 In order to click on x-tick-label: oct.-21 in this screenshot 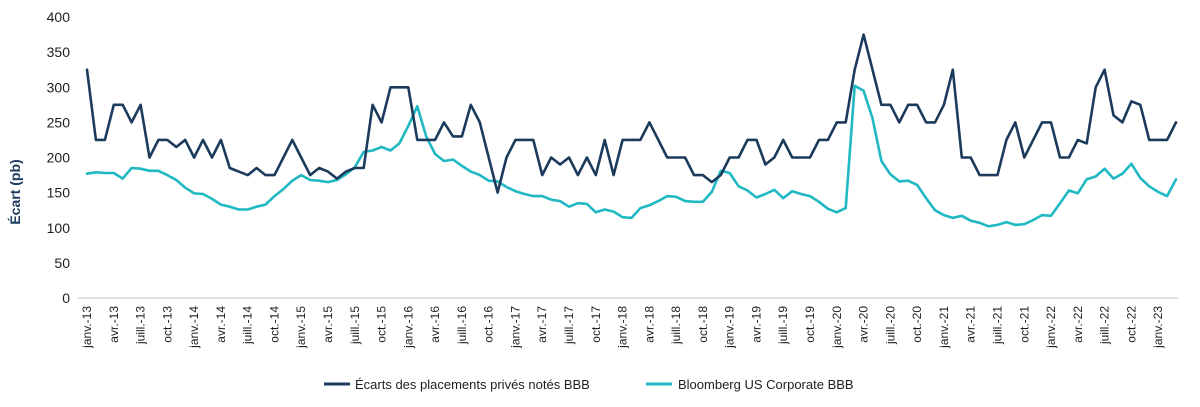, I will do `click(1024, 324)`.